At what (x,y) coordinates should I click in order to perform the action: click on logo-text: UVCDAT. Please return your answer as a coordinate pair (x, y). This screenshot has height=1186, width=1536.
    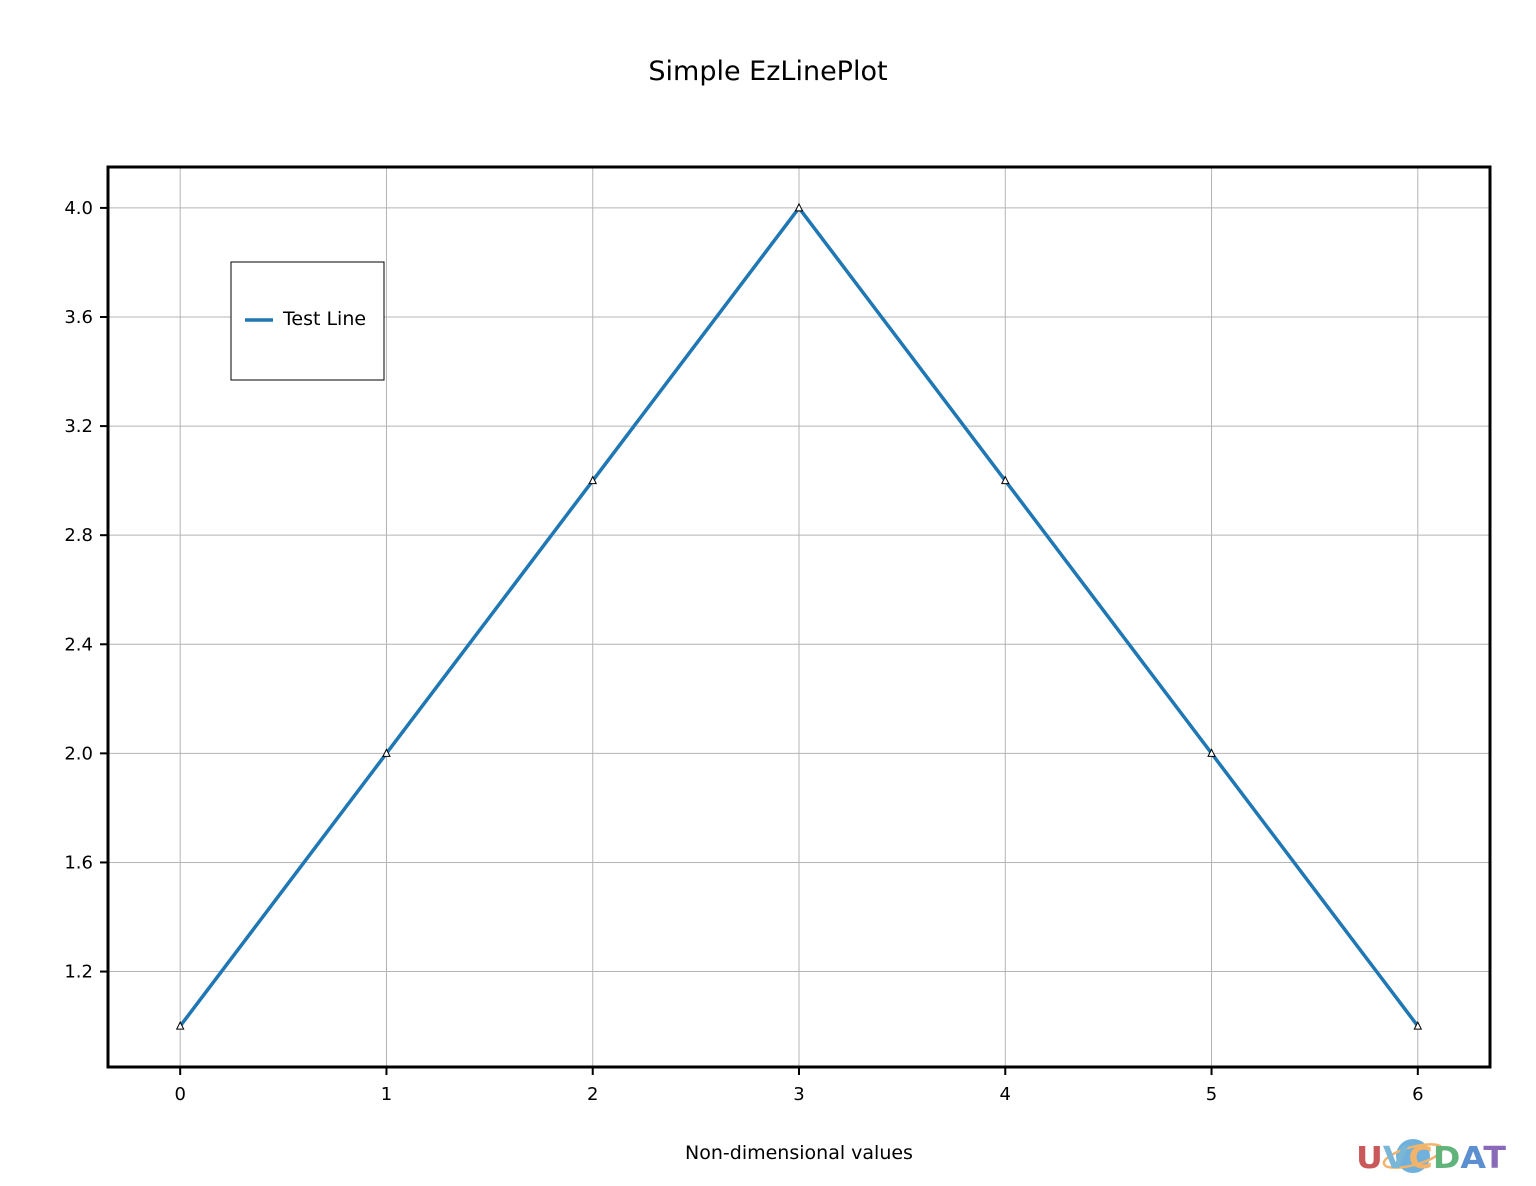
    Looking at the image, I should click on (1431, 1158).